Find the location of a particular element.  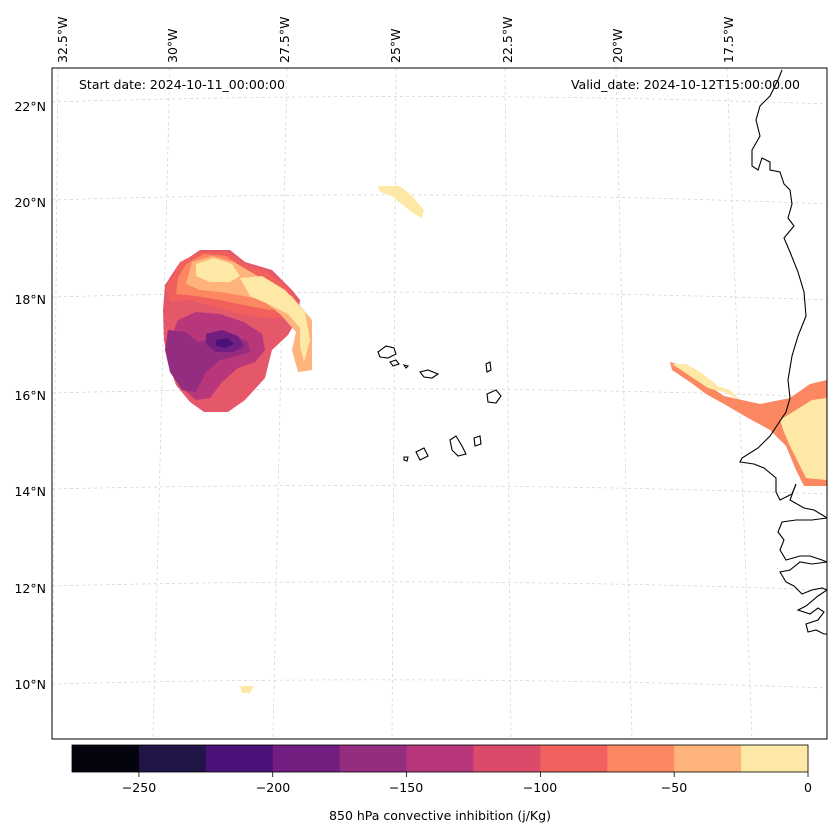

island-maio is located at coordinates (477, 441).